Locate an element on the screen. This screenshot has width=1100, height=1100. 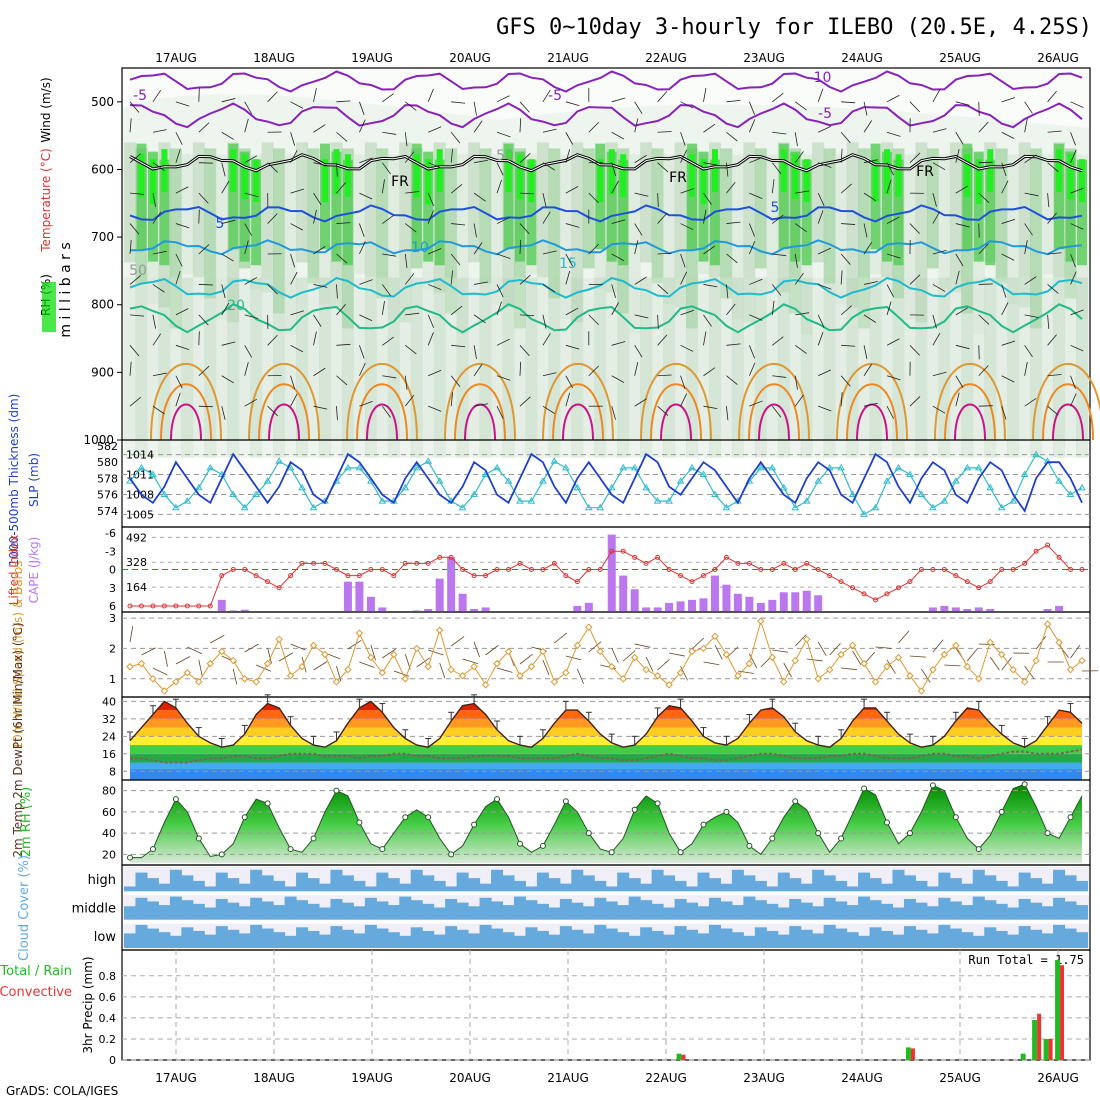
temp-contour is located at coordinates (606, 318).